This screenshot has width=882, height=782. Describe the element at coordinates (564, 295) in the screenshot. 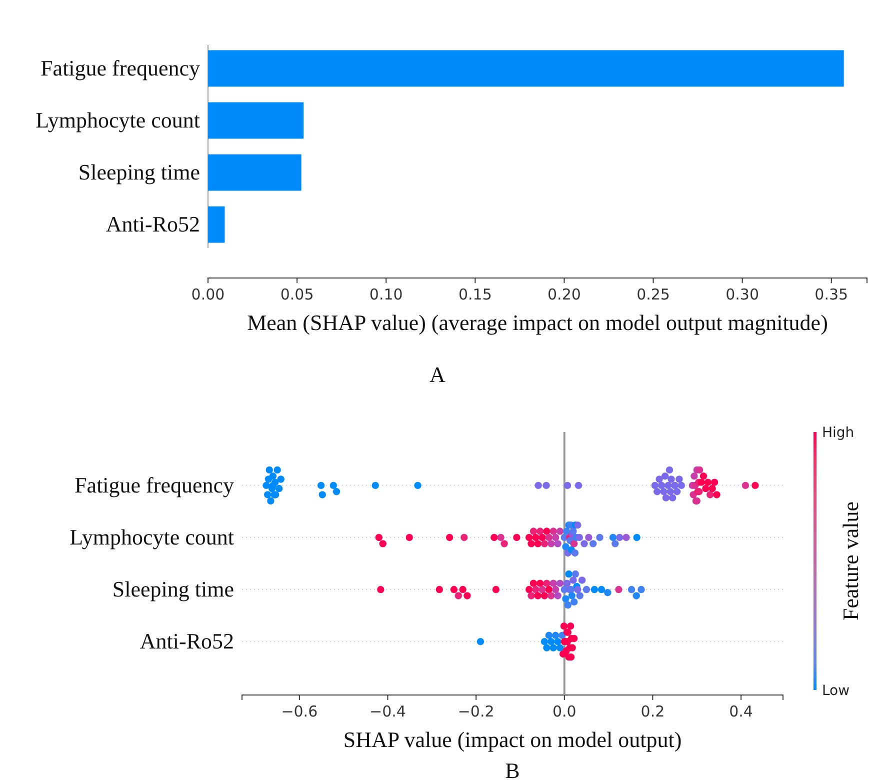

I see `x-tick-label: 0.20` at that location.